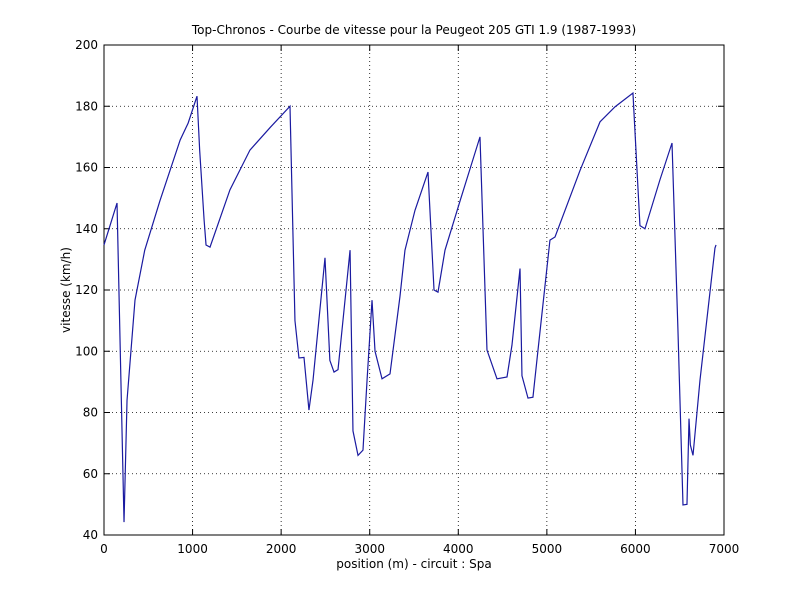 The image size is (800, 601). I want to click on x-tick-label: 5000, so click(547, 549).